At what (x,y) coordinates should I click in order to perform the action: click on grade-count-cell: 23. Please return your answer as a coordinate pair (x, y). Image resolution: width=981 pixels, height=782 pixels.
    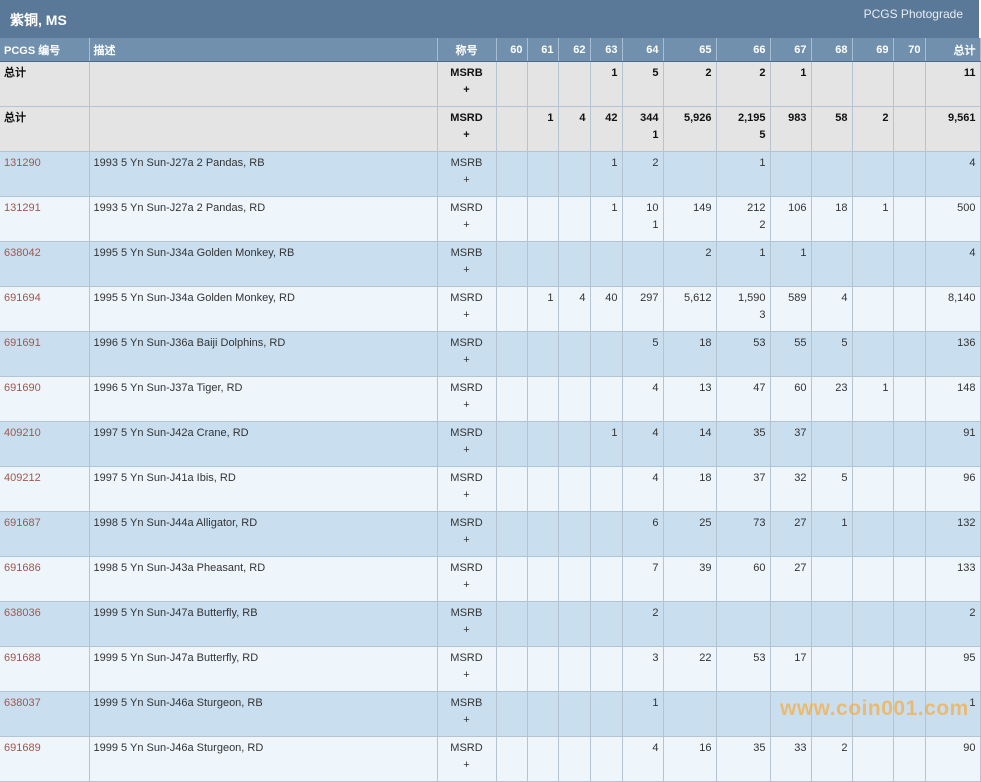
    Looking at the image, I should click on (832, 399).